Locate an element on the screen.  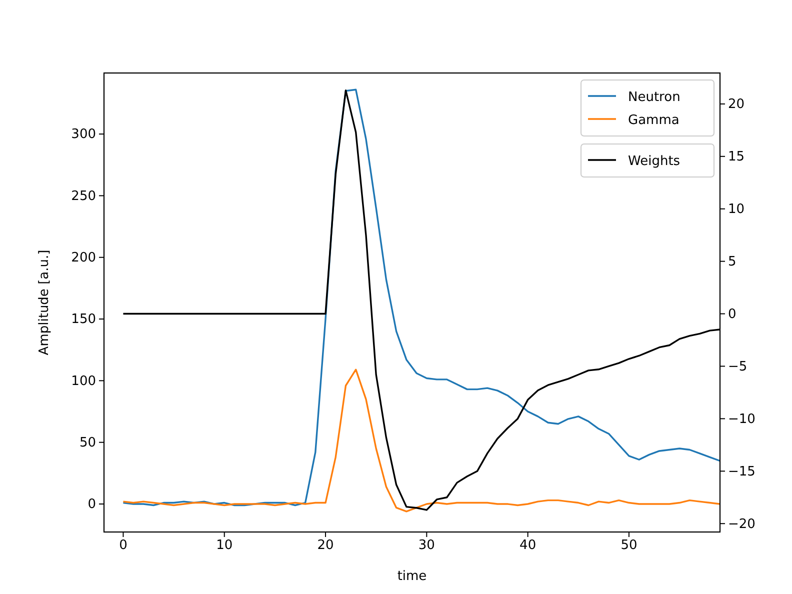
y2-tick-label: −15 is located at coordinates (742, 472).